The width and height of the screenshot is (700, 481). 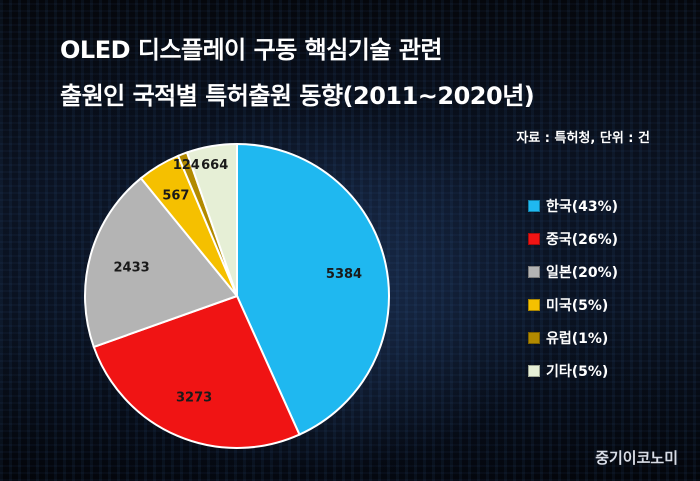 What do you see at coordinates (582, 239) in the screenshot?
I see `legend-label-1: 중국(26%)` at bounding box center [582, 239].